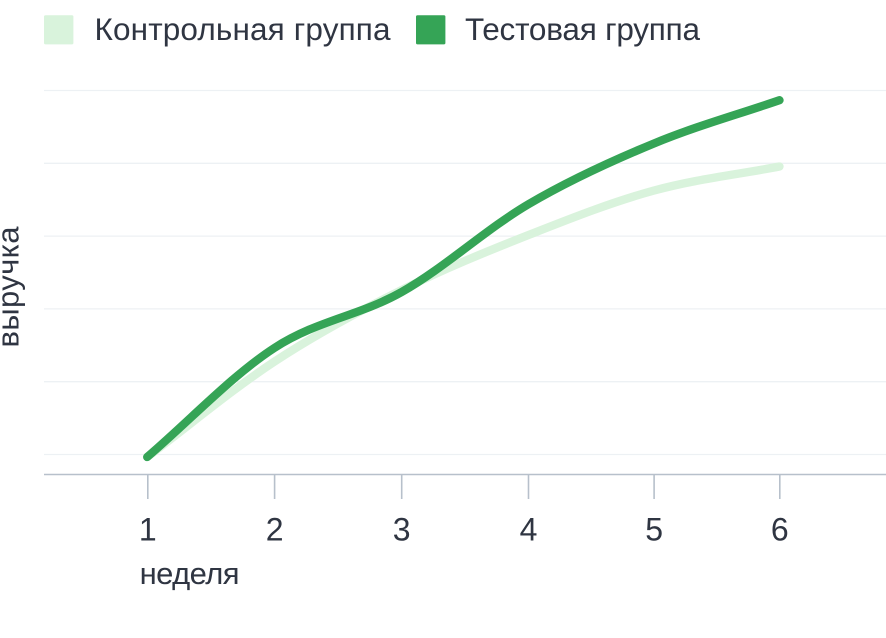  Describe the element at coordinates (148, 530) in the screenshot. I see `svg-text: 1` at that location.